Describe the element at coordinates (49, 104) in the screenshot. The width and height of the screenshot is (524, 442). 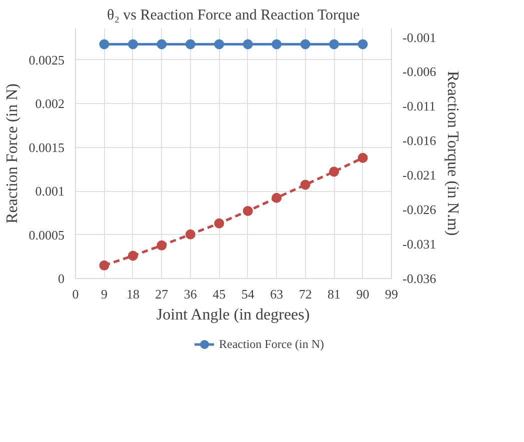
I see `y-tick-label: 0.002` at that location.